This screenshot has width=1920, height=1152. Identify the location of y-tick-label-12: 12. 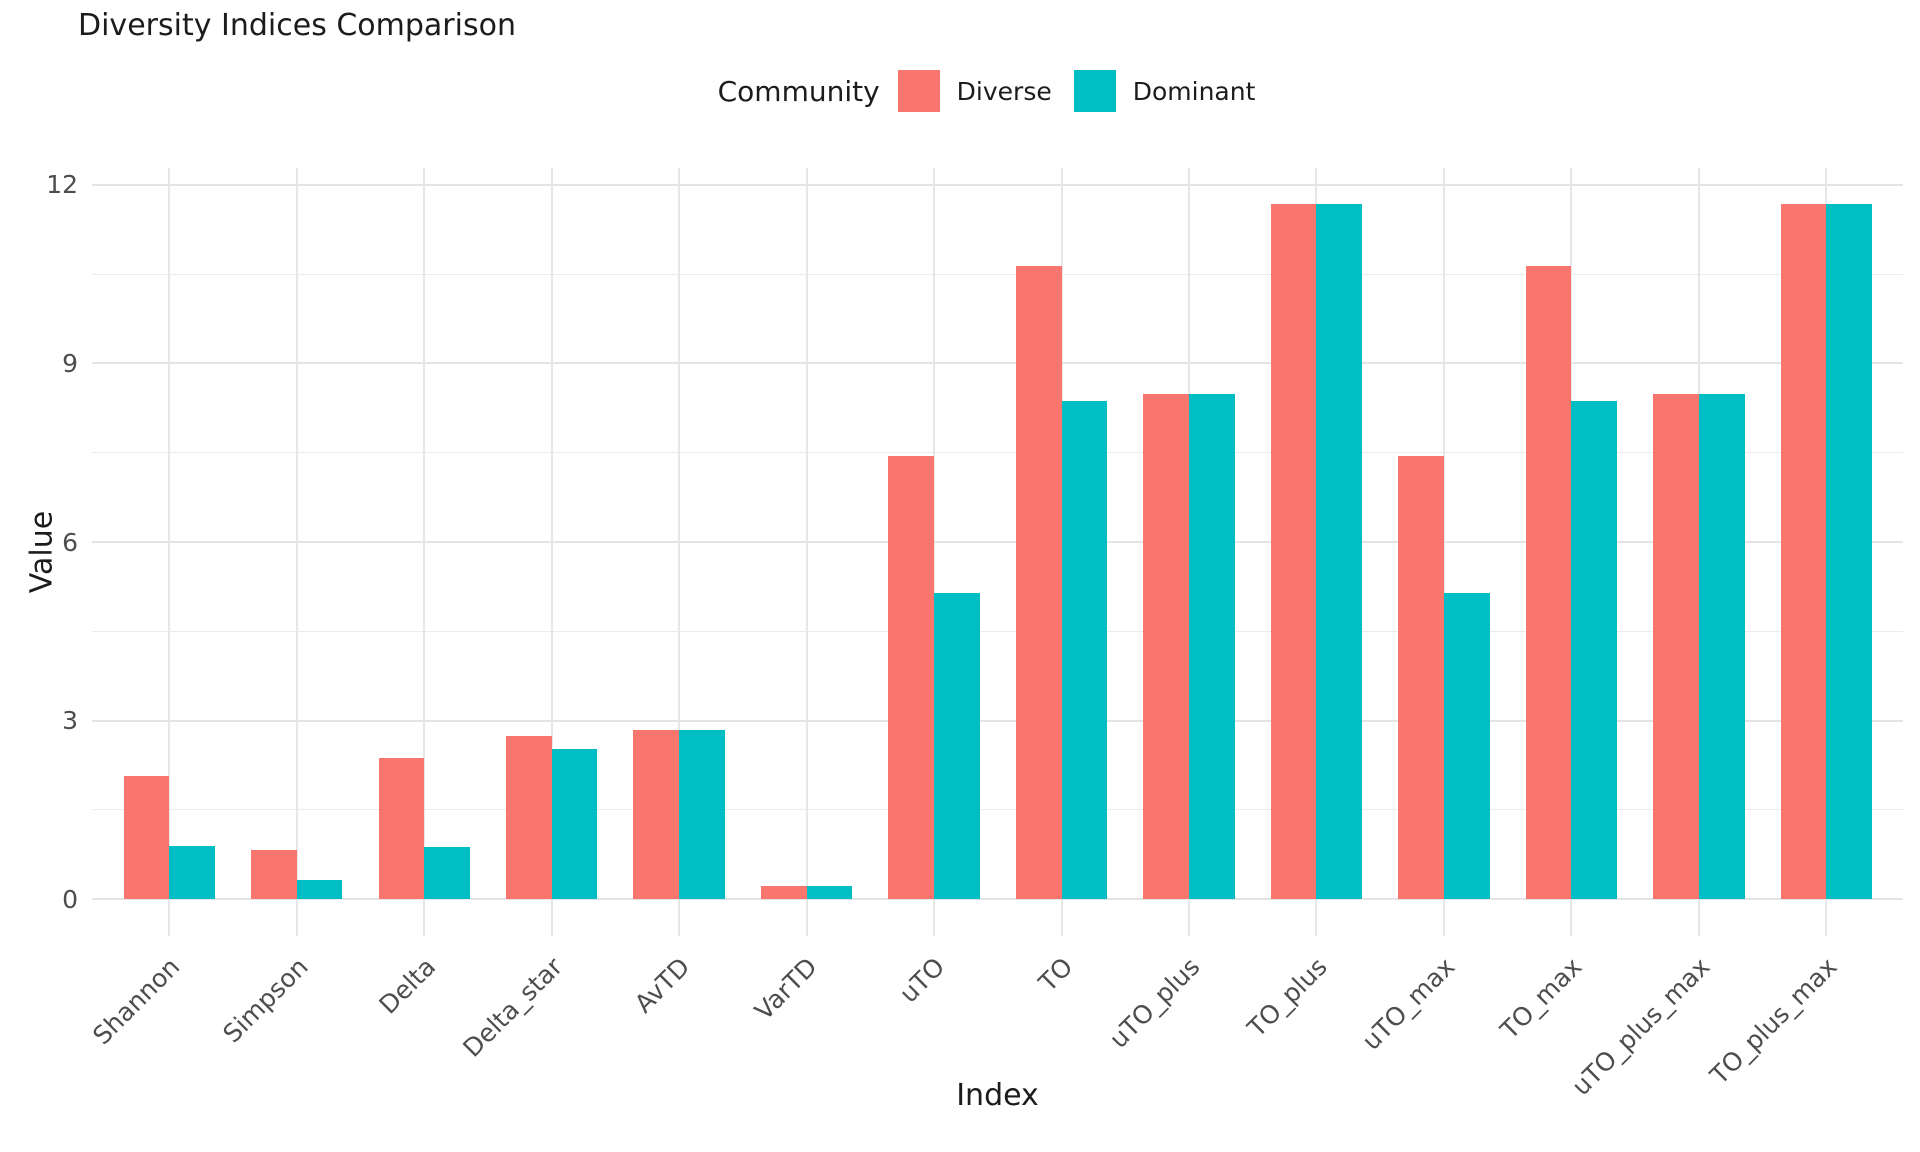
(62, 185).